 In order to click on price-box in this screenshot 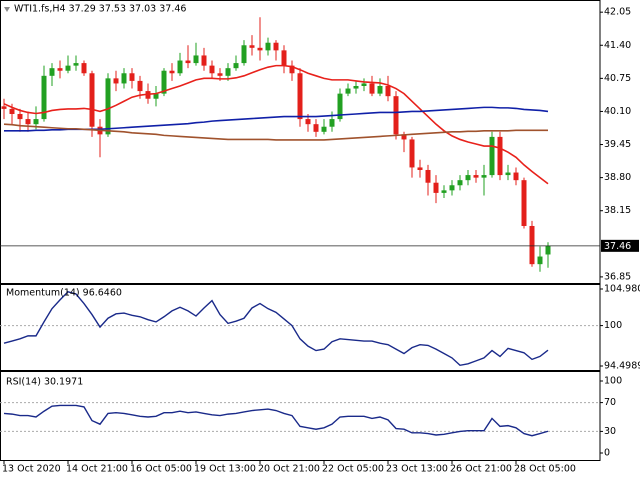, I will do `click(620, 245)`.